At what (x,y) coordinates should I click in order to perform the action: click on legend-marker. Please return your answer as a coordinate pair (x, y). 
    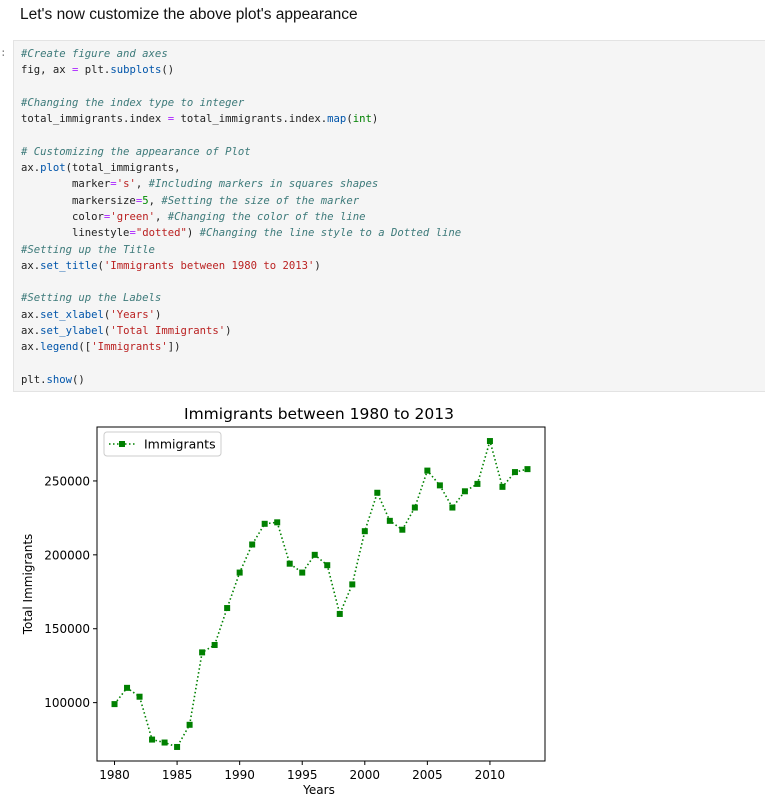
    Looking at the image, I should click on (122, 444).